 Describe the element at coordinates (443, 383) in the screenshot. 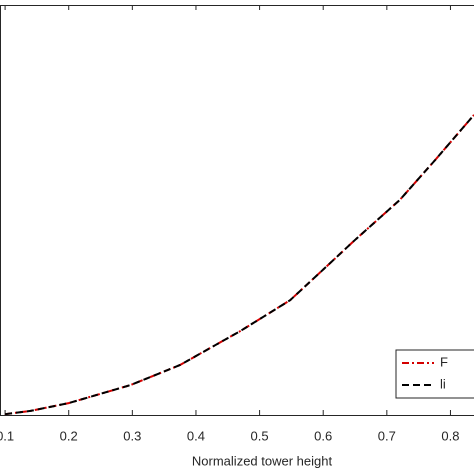

I see `legend-label: li` at that location.